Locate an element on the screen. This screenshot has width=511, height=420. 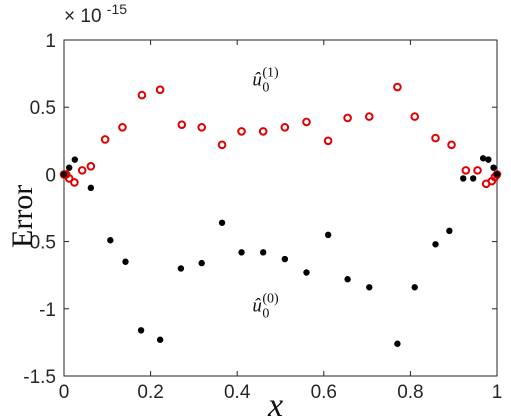
y-tick-label: -1 is located at coordinates (47, 310).